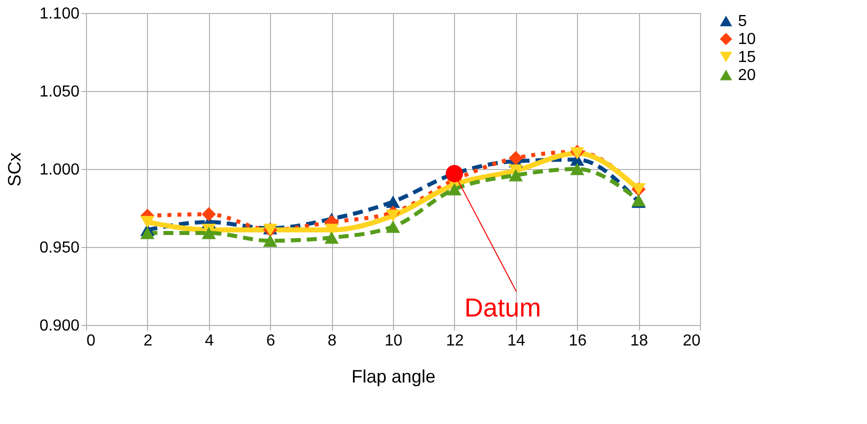 This screenshot has width=867, height=424. What do you see at coordinates (59, 170) in the screenshot?
I see `y-tick-label: 1.000` at bounding box center [59, 170].